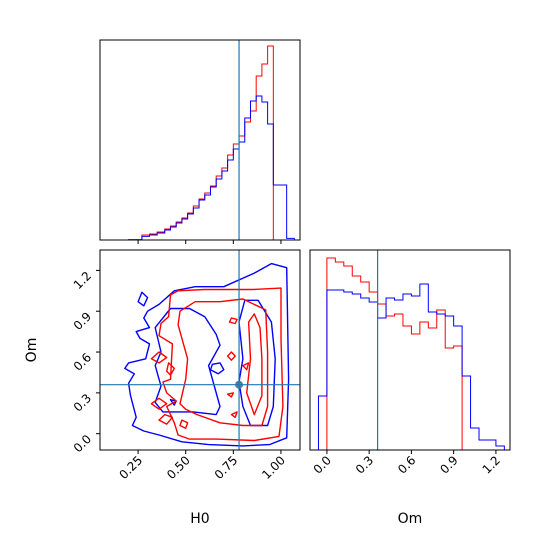  I want to click on joint-y-ticks: 0.0 0.3 0.6 0.9 1.2, so click(85, 362).